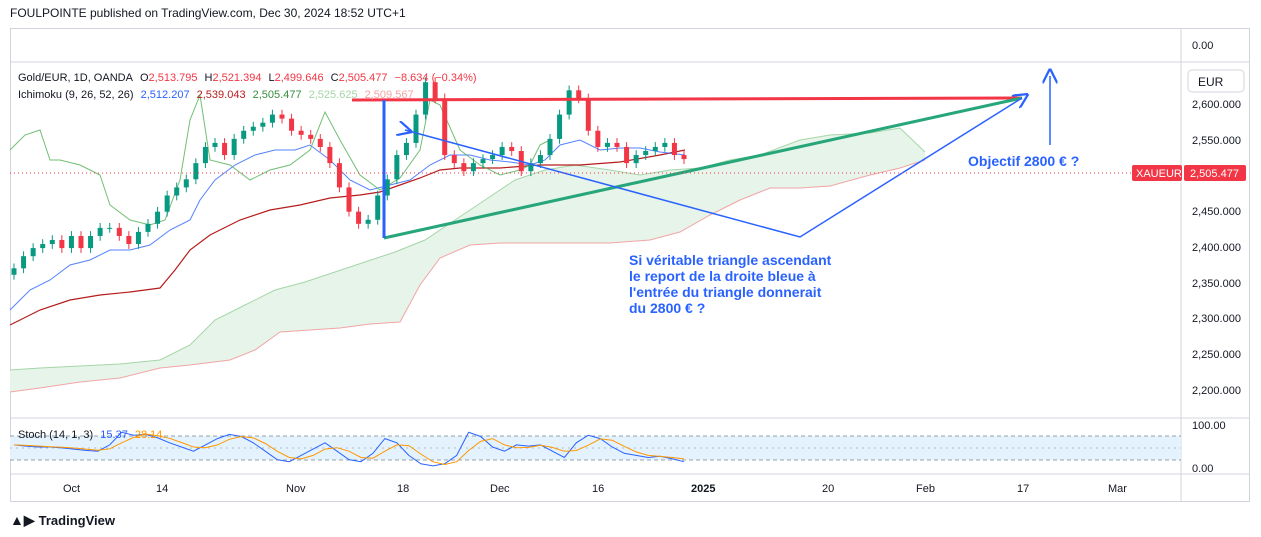 The width and height of the screenshot is (1261, 537). I want to click on price-tick: 2,450.000, so click(1216, 212).